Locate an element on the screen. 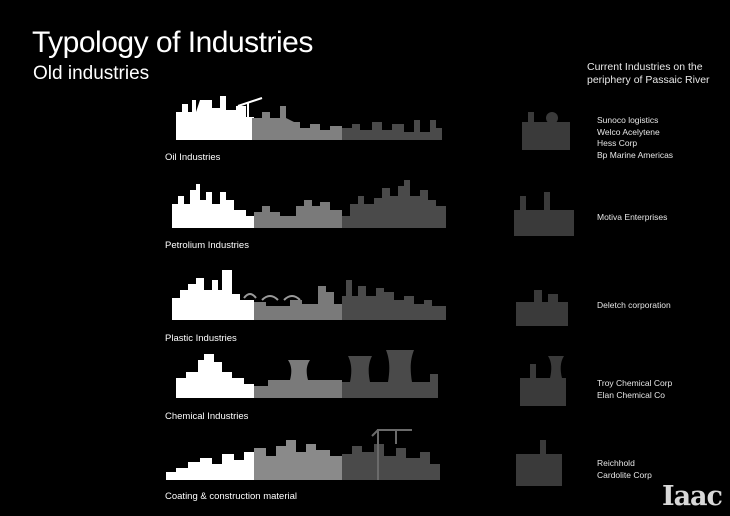 Image resolution: width=730 pixels, height=516 pixels. companies-petroleum: Motiva Enterprises is located at coordinates (632, 218).